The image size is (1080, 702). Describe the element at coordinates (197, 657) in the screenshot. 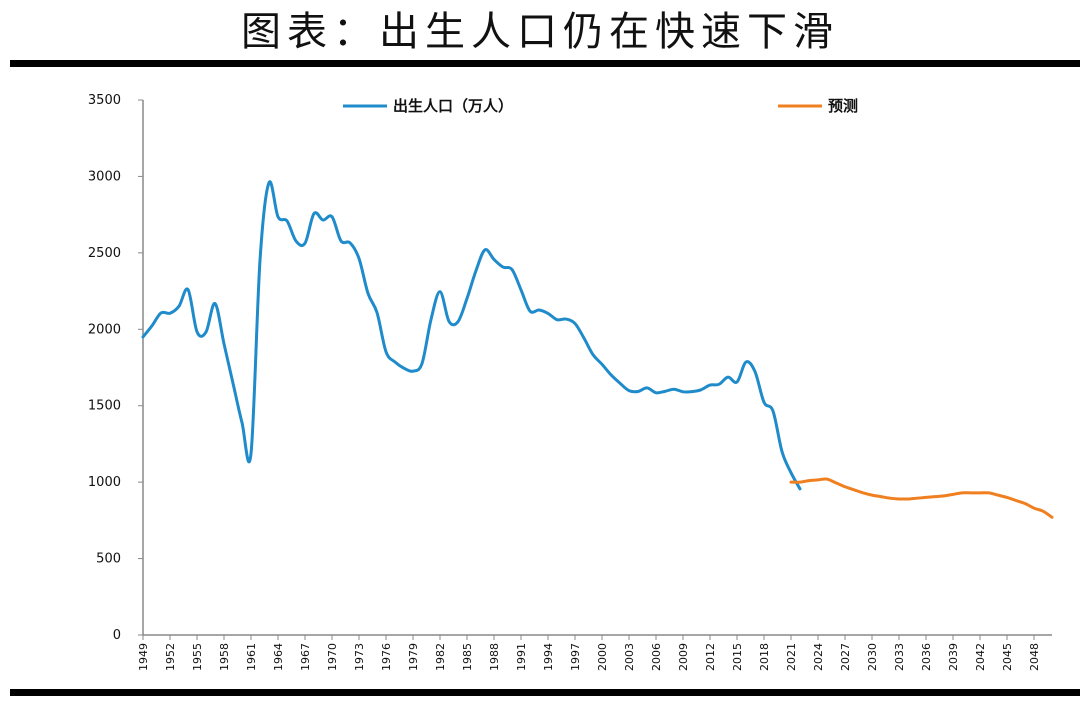

I see `x-tick-label: 1955` at that location.